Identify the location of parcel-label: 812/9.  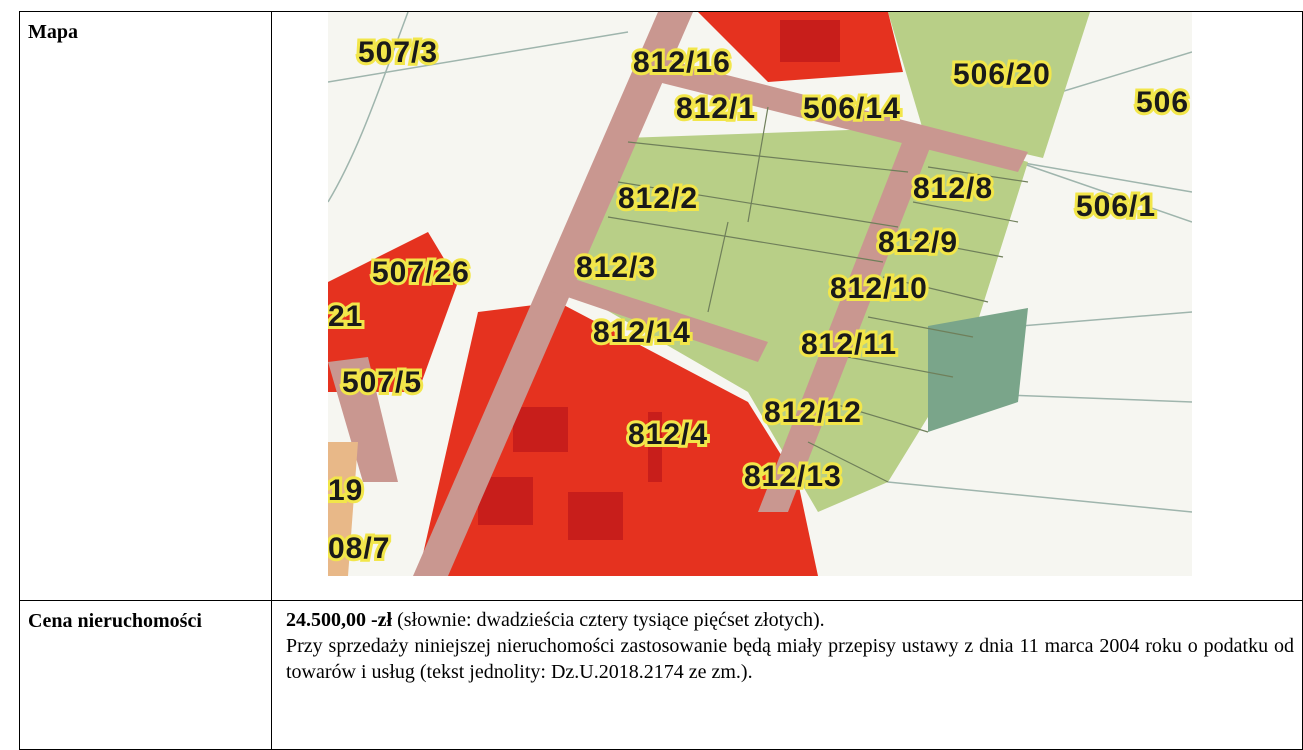
(918, 242).